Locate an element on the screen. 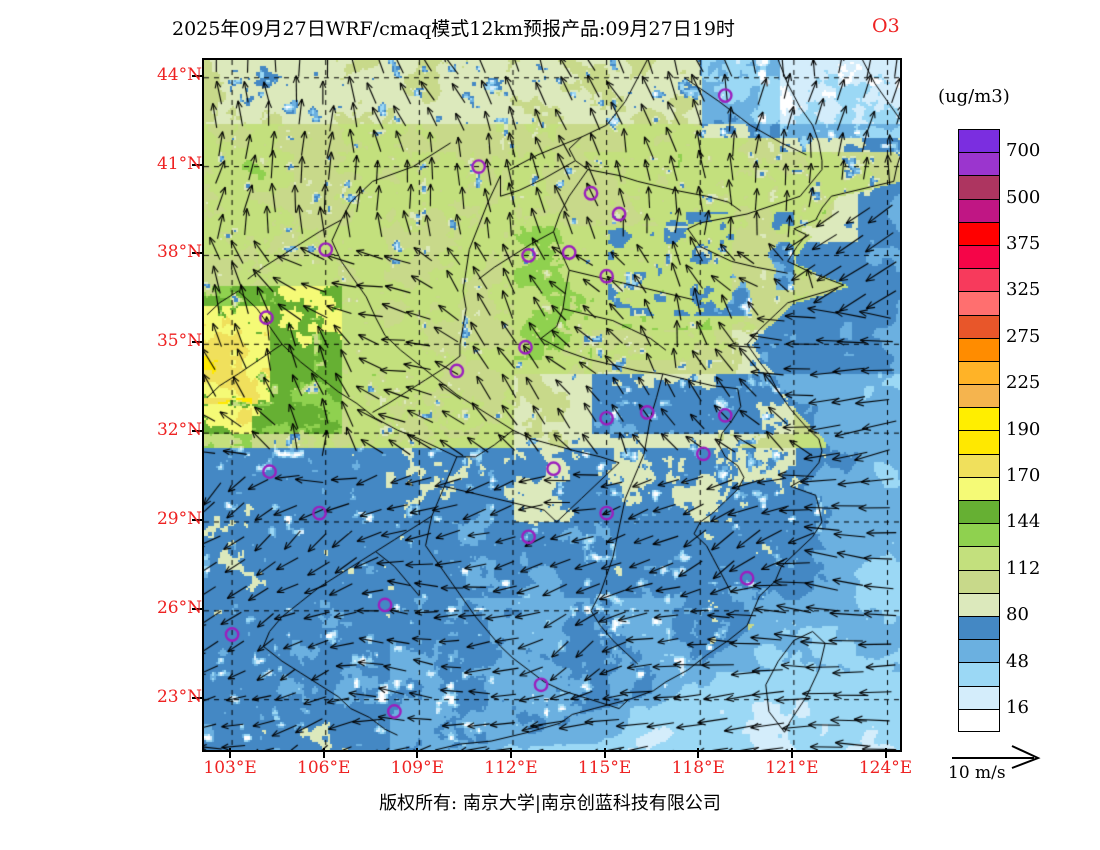 The image size is (1100, 850). lat-axis-label: 26°N is located at coordinates (179, 607).